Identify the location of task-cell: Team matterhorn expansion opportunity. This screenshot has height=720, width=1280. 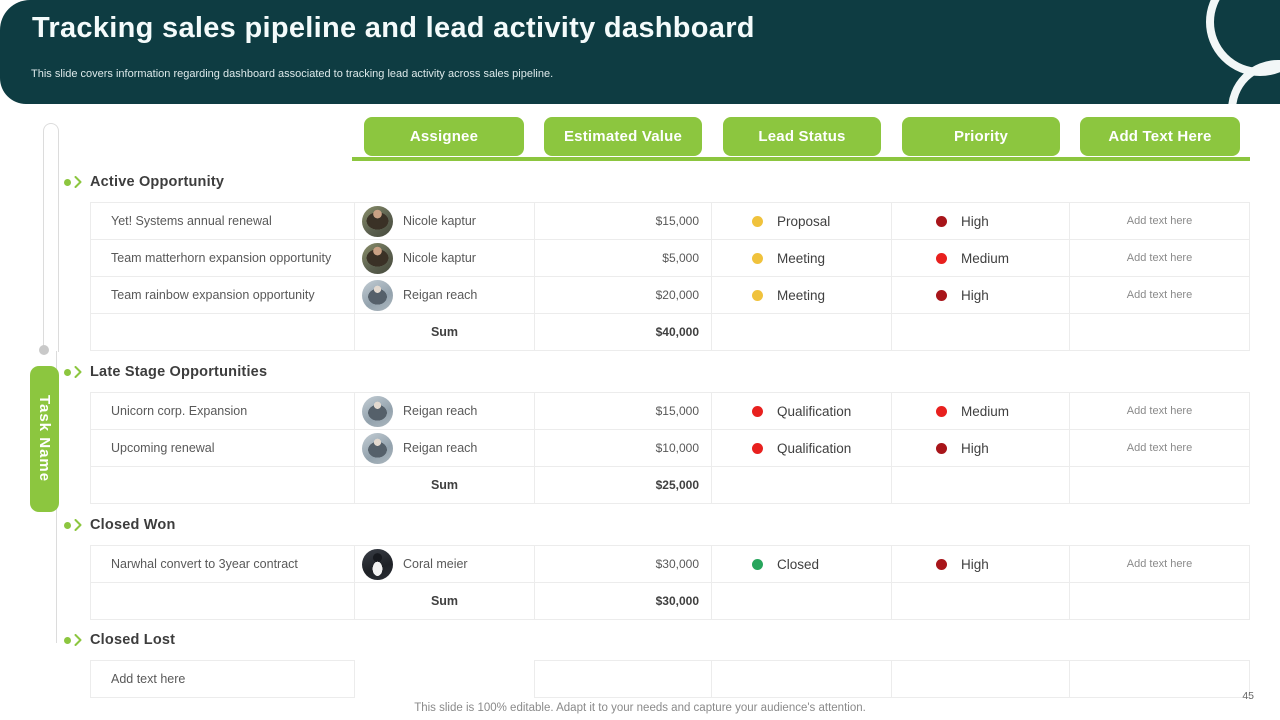
(222, 258).